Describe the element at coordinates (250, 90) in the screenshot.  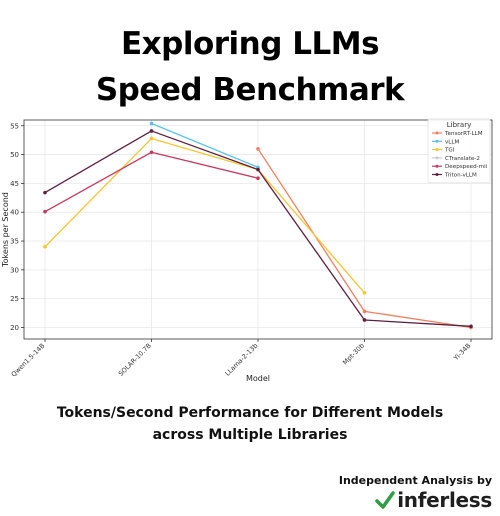
I see `title-line-2: Speed Benchmark` at that location.